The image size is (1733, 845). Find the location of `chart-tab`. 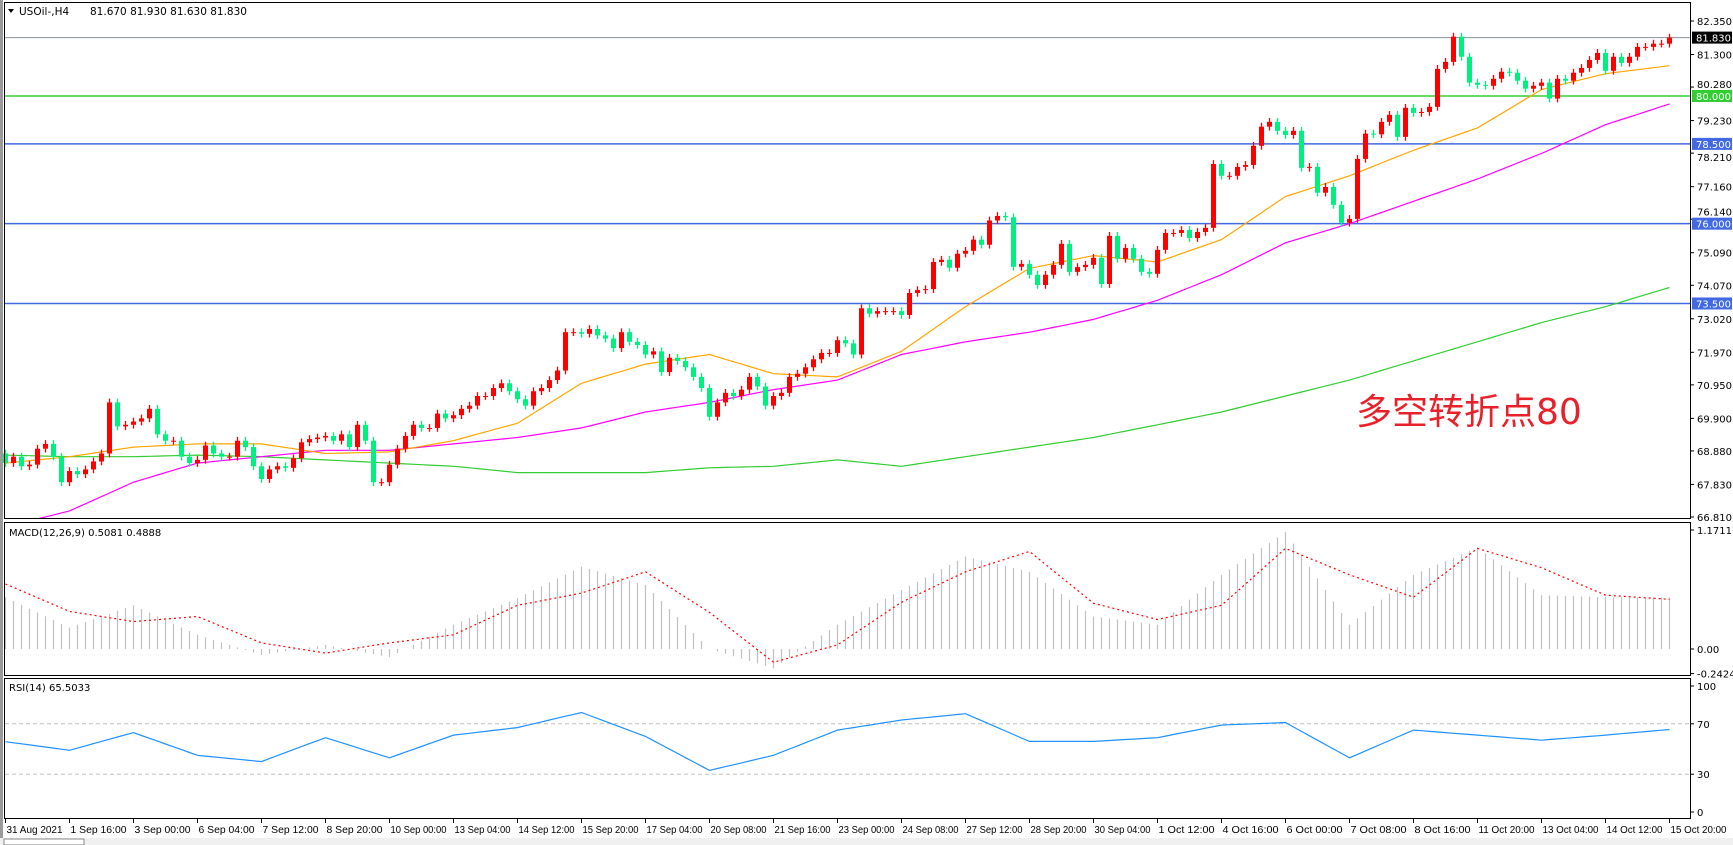

chart-tab is located at coordinates (44, 841).